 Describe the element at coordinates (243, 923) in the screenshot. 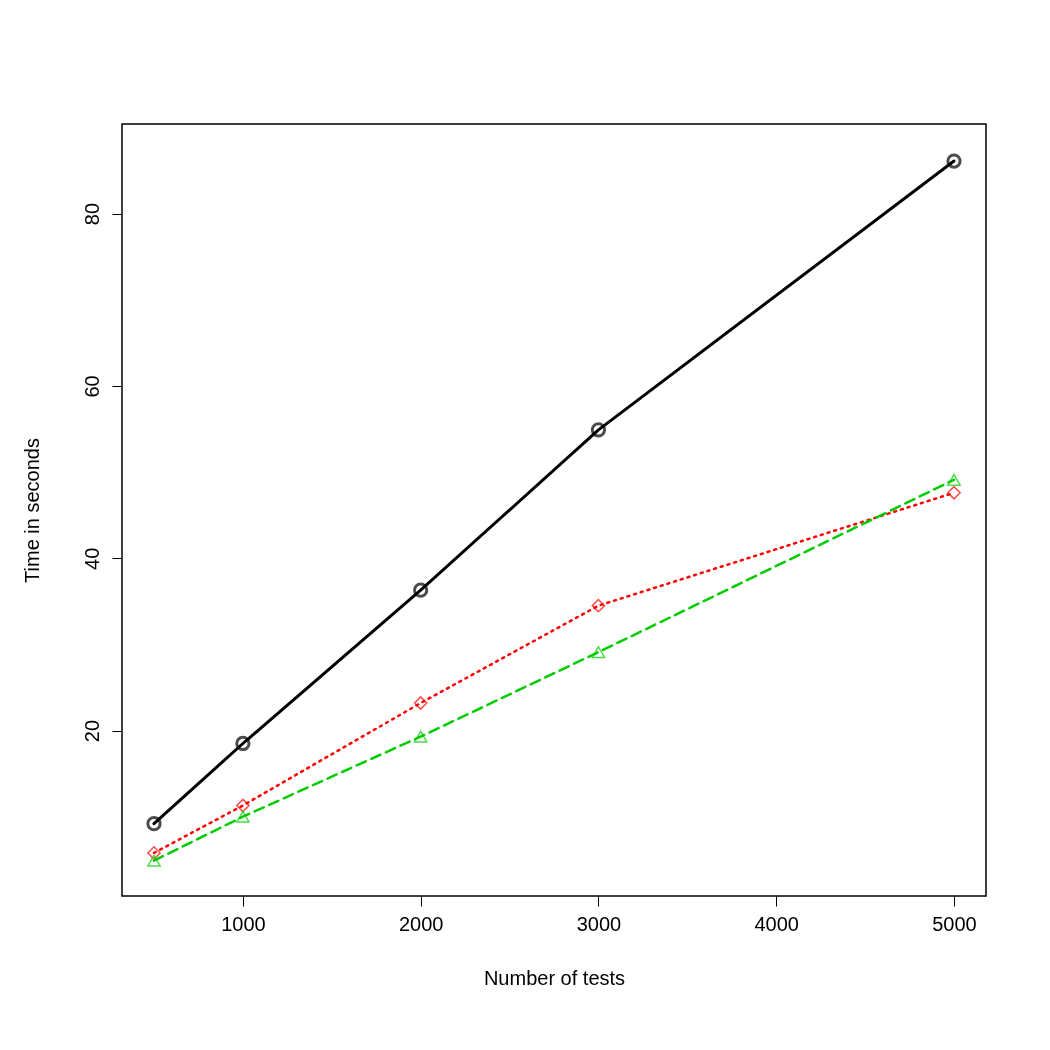

I see `x-tick-label: 1000` at that location.